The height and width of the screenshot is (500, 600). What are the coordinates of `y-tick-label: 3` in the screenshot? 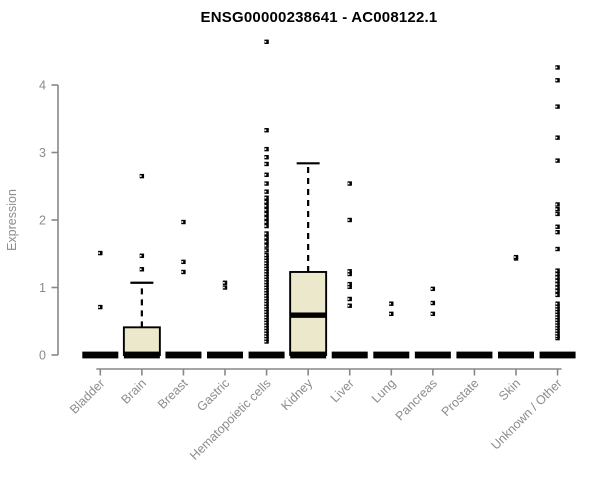 It's located at (42, 153).